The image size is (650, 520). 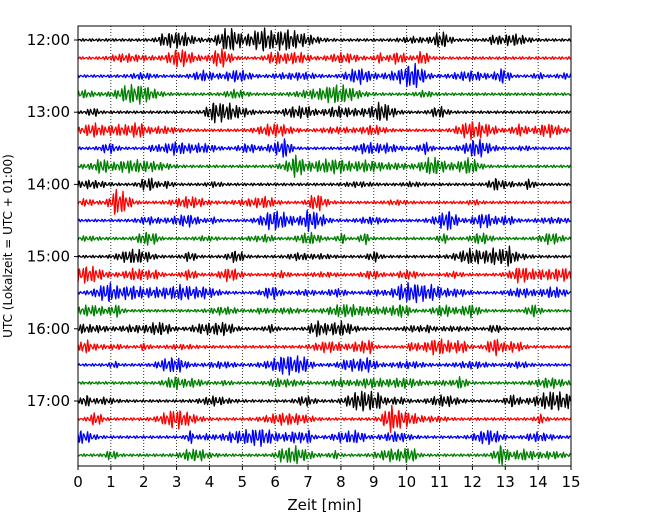 I want to click on x-axis-label: Zeit [min], so click(x=324, y=505).